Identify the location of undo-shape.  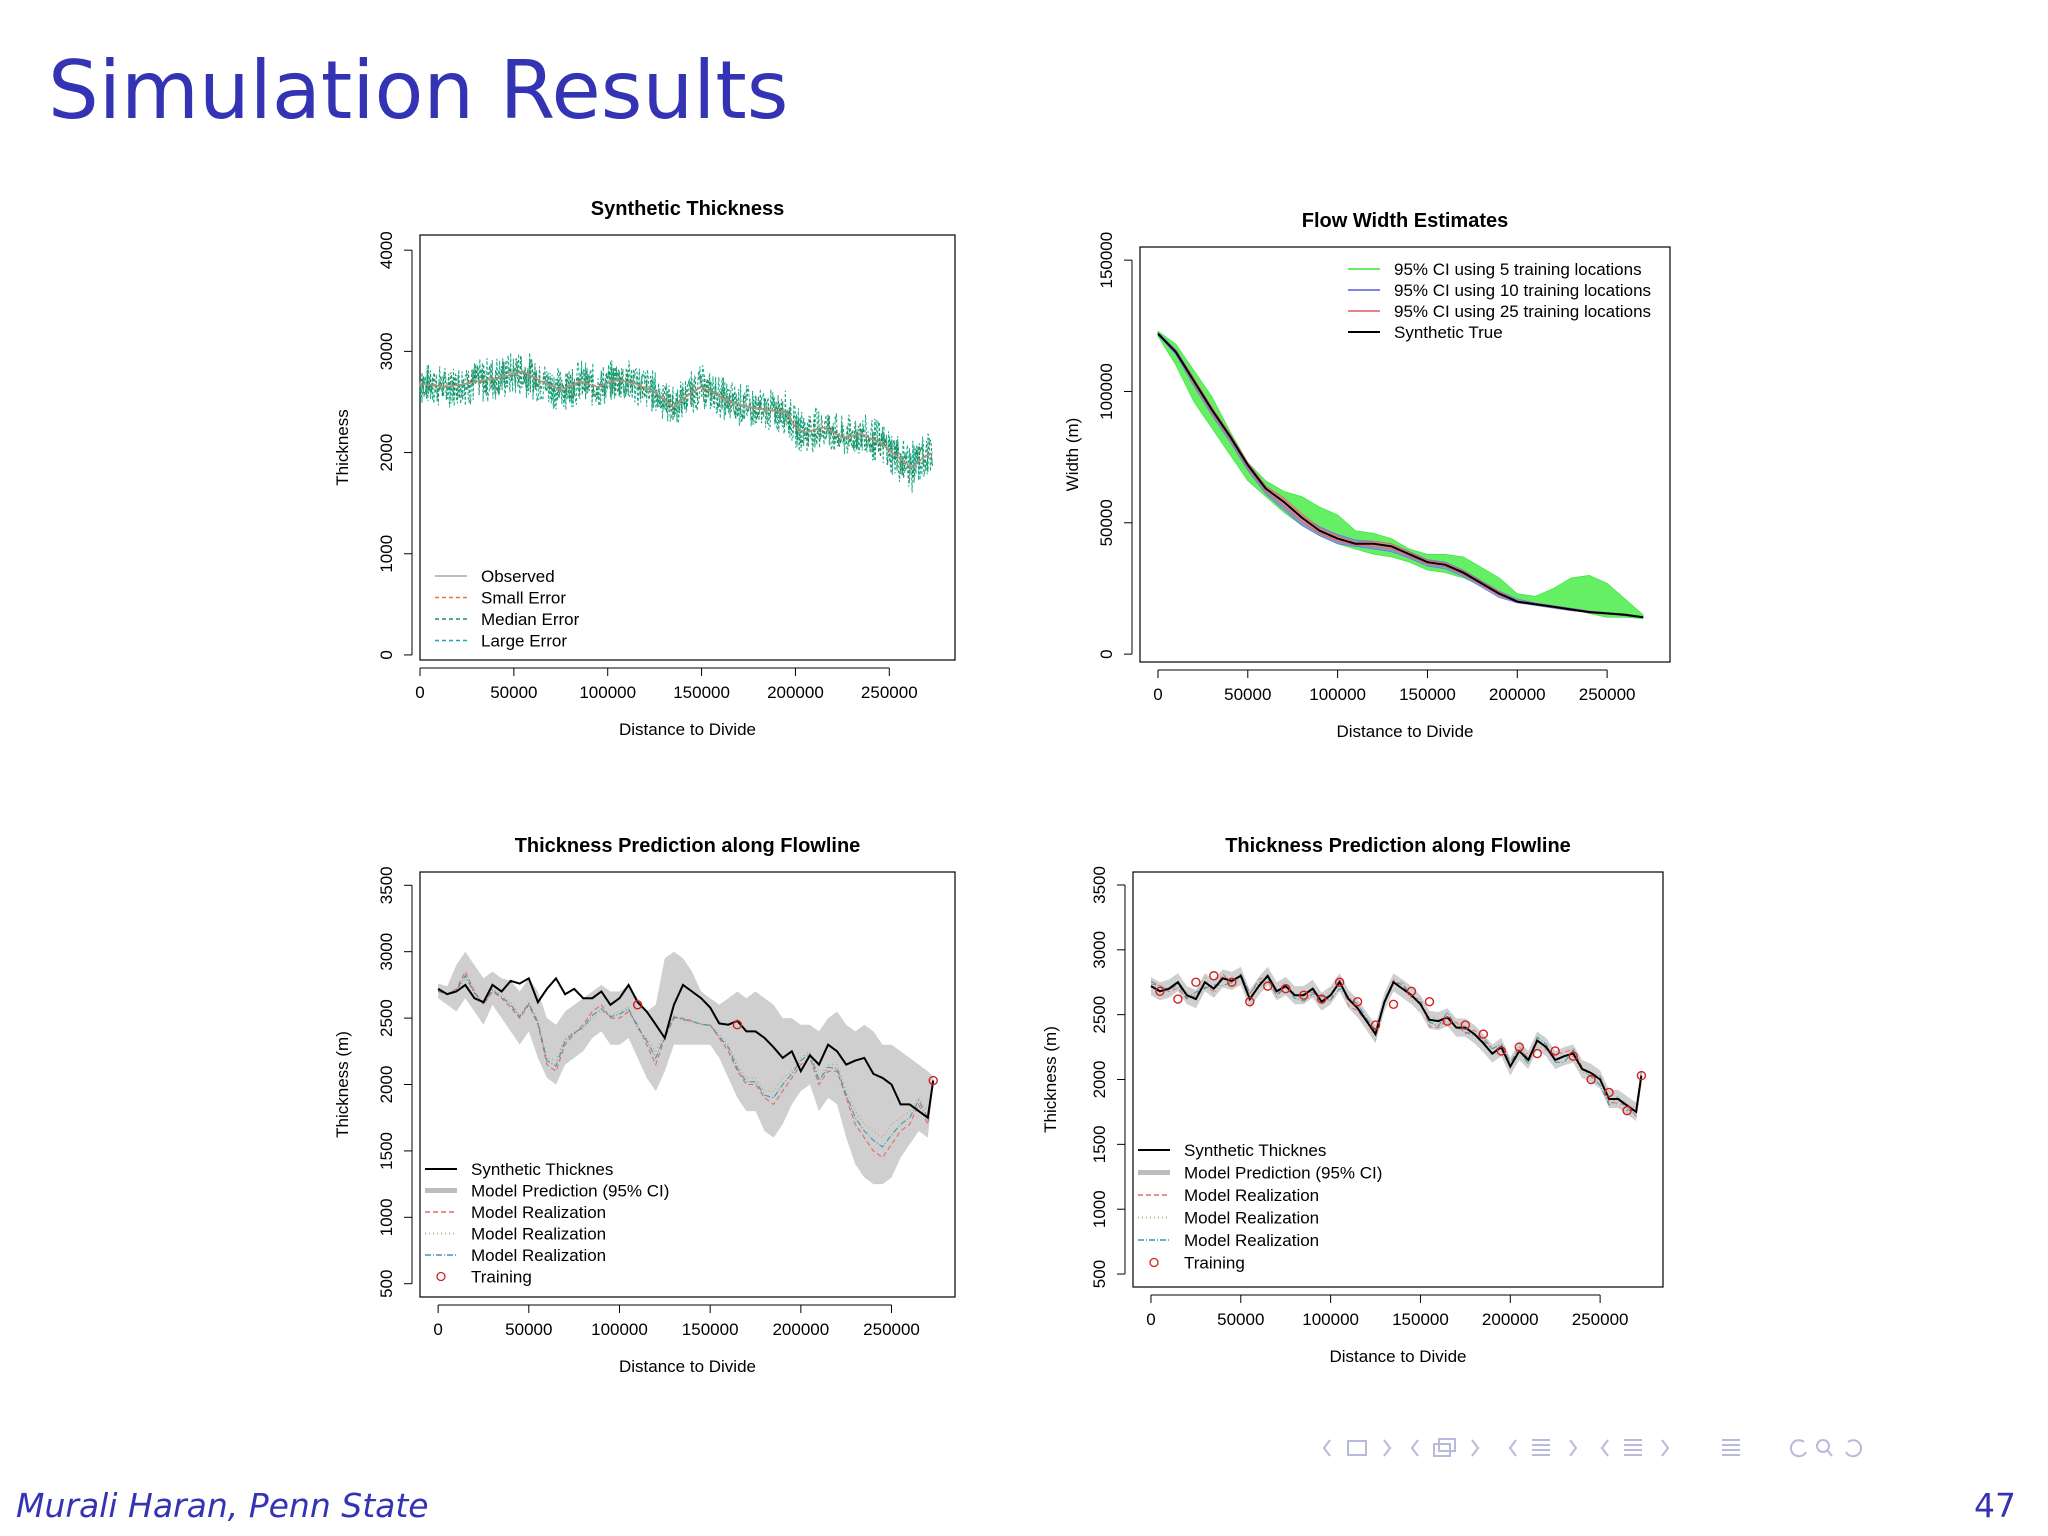
(1798, 1448).